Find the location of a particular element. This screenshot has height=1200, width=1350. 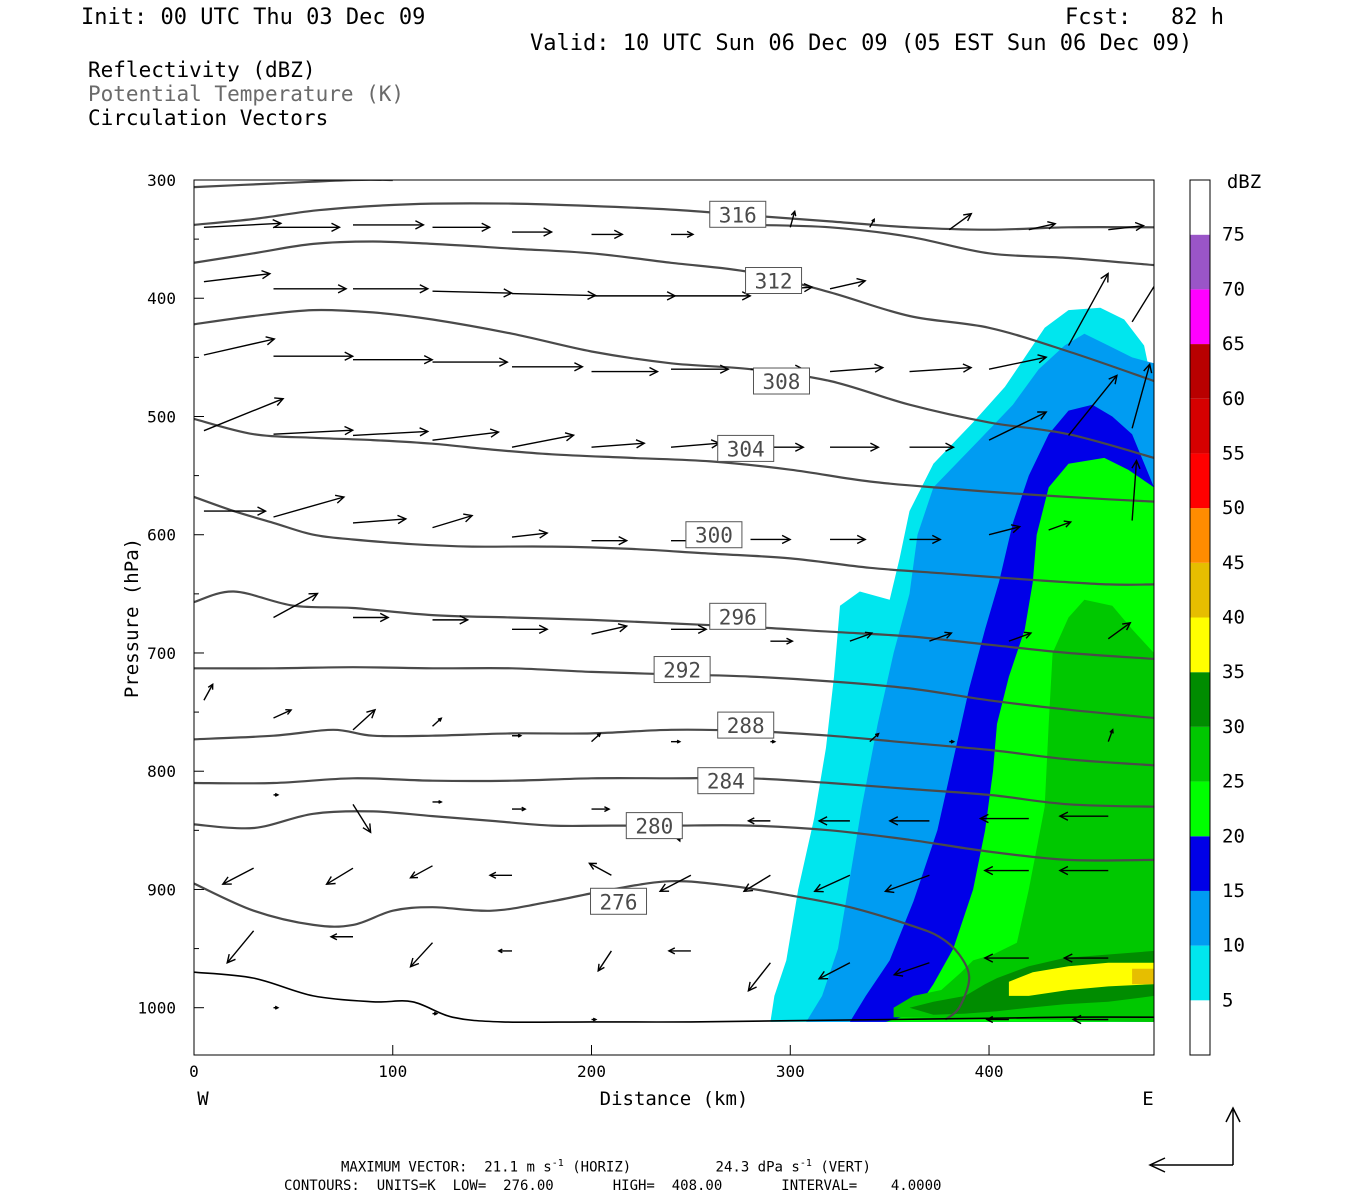

reference-vector-icon is located at coordinates (1194, 1139).